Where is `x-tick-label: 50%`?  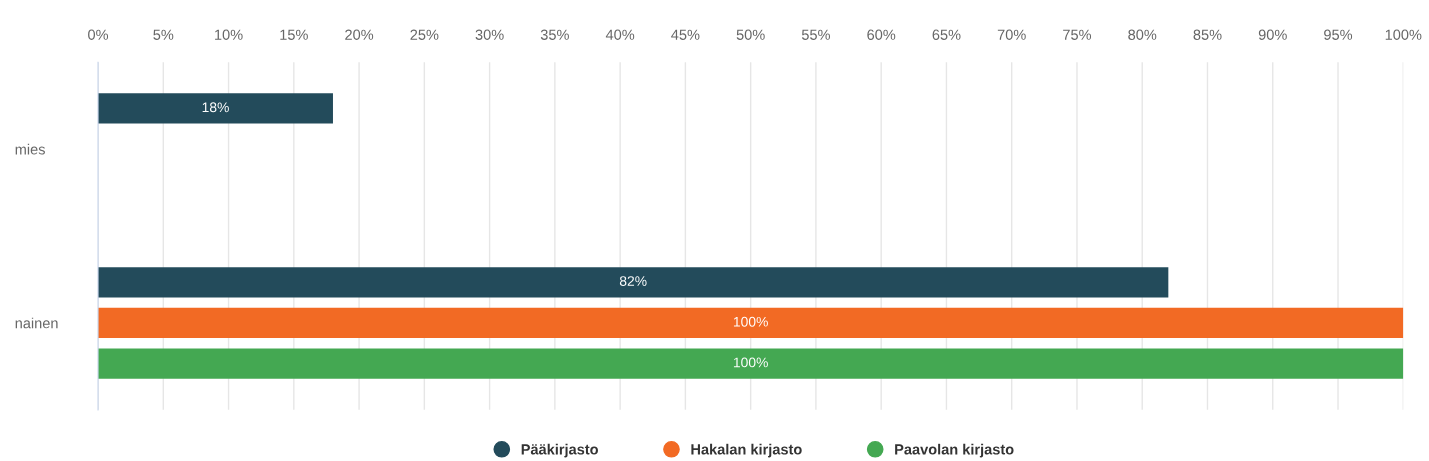
x-tick-label: 50% is located at coordinates (750, 34).